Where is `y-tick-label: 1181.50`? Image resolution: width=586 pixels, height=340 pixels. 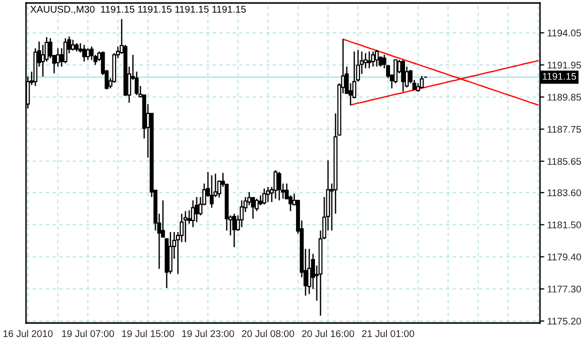
y-tick-label: 1181.50 is located at coordinates (564, 224).